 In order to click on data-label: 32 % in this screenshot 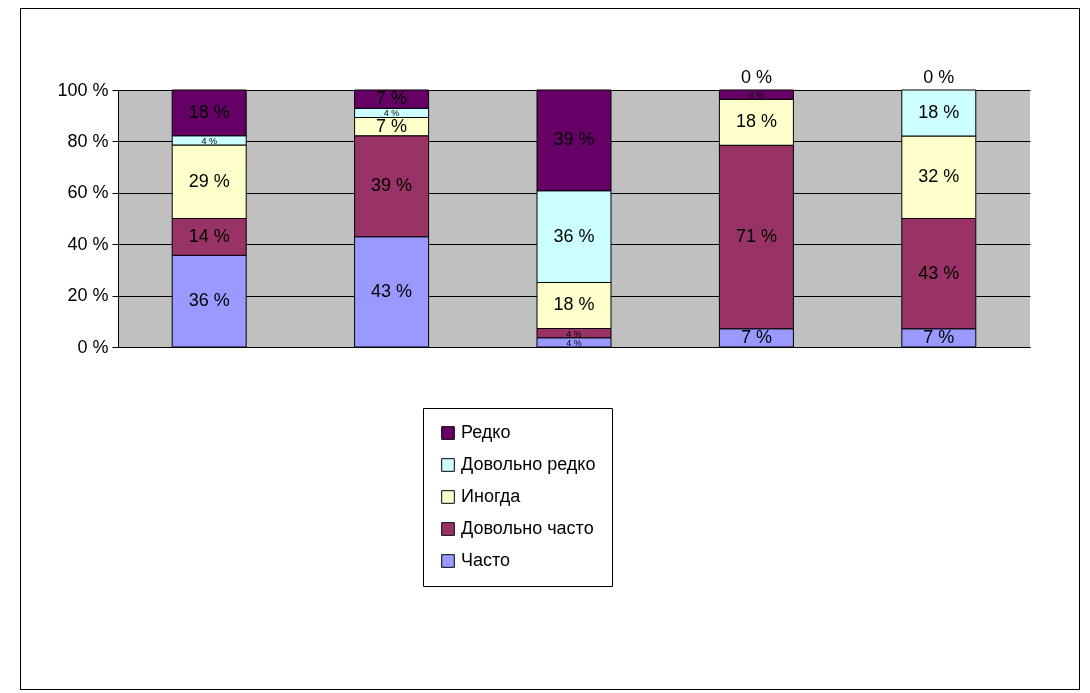, I will do `click(939, 176)`.